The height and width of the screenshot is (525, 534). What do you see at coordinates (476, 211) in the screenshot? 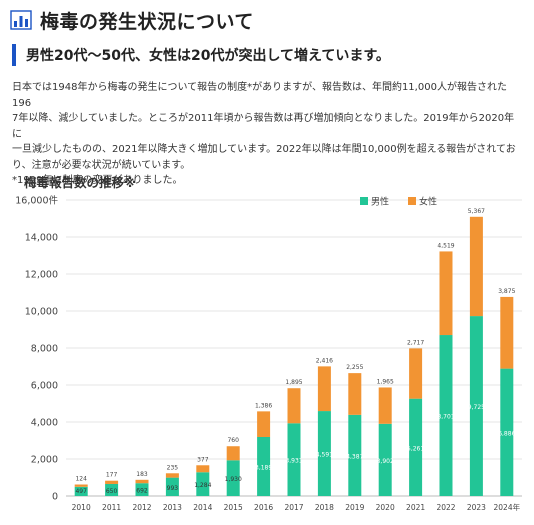
I see `data-label-female: 5,367` at bounding box center [476, 211].